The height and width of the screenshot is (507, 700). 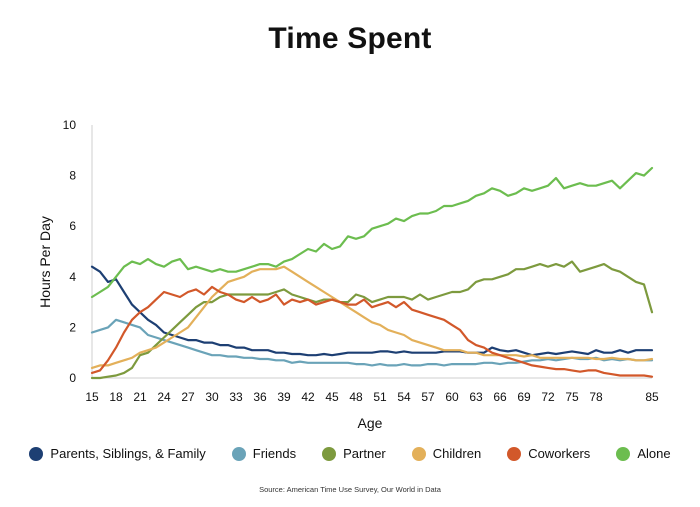 I want to click on y-tick-label: 2, so click(x=72, y=327).